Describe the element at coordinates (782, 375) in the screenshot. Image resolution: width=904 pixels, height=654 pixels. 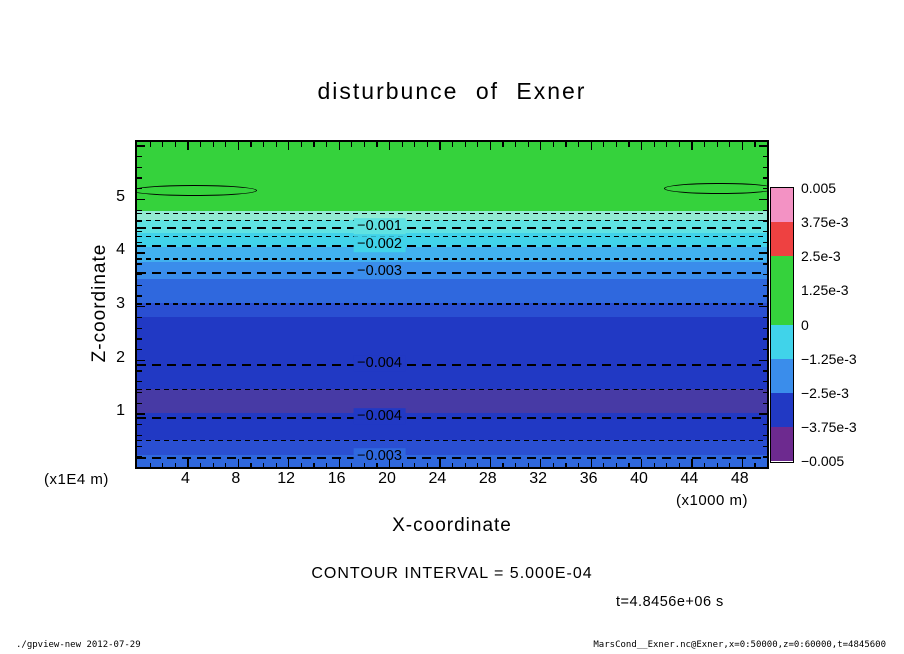
I see `colorbar-segment` at that location.